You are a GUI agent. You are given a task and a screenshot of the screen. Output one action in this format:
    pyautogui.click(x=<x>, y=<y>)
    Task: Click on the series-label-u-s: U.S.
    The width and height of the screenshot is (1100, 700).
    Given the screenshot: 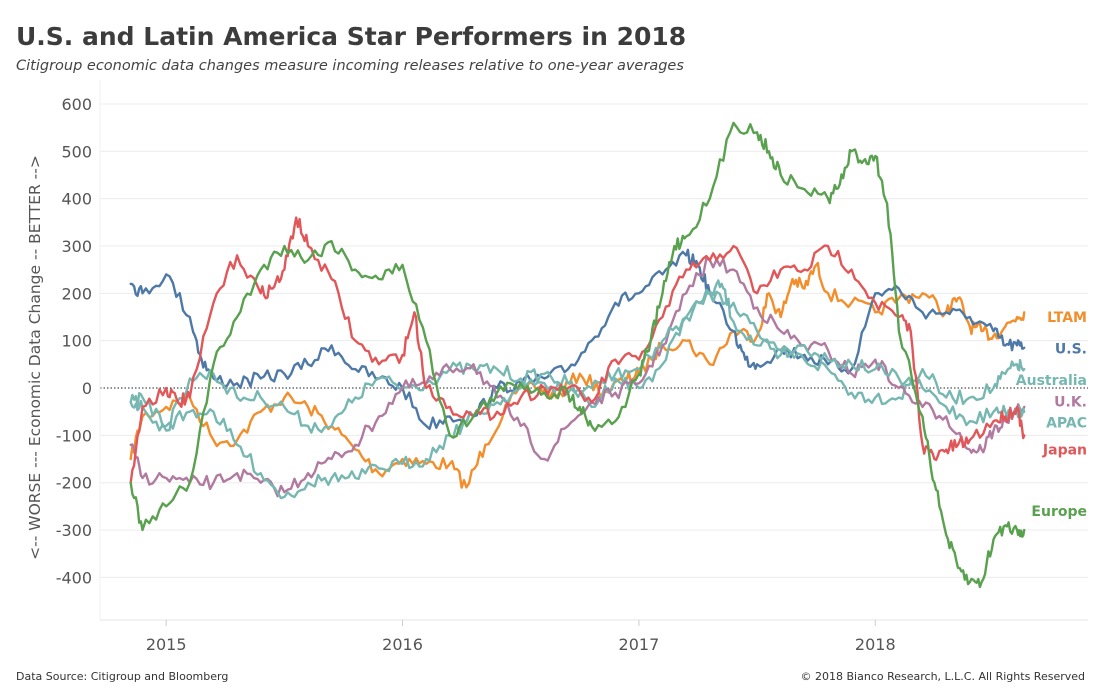 What is the action you would take?
    pyautogui.click(x=1071, y=350)
    